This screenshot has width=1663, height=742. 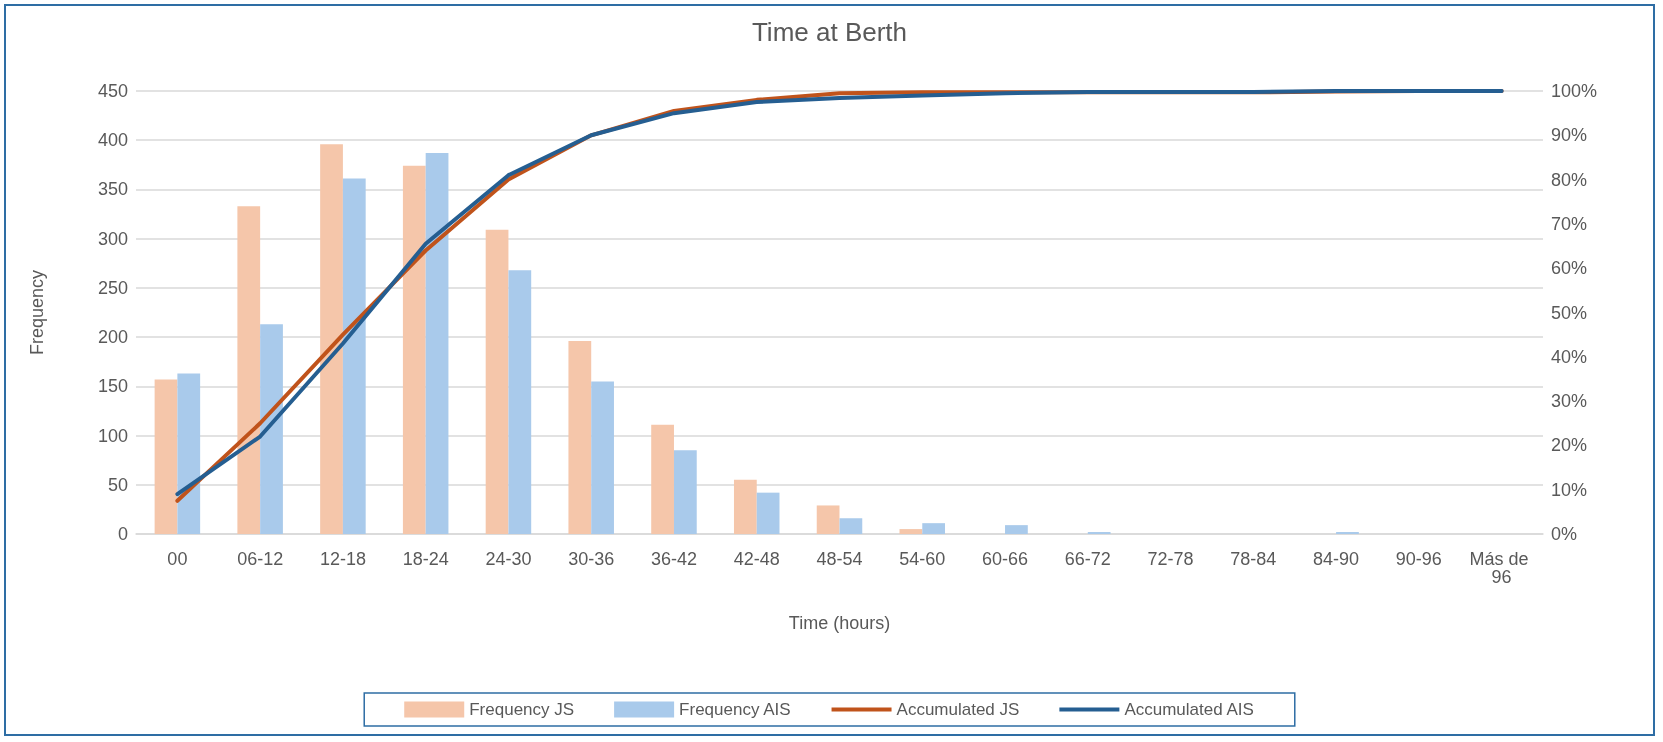 I want to click on x-tick-label: 90-96, so click(x=1418, y=559).